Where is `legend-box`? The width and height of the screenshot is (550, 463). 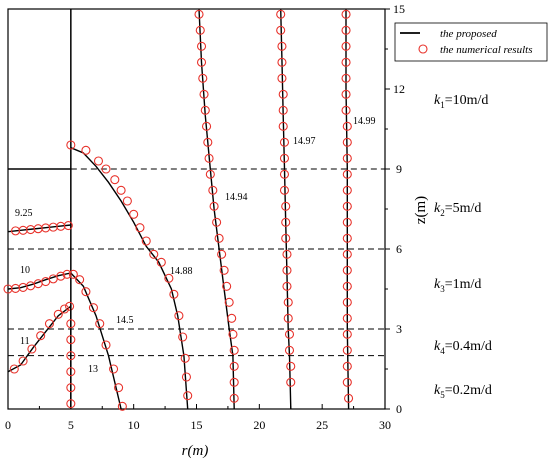 legend-box is located at coordinates (471, 42).